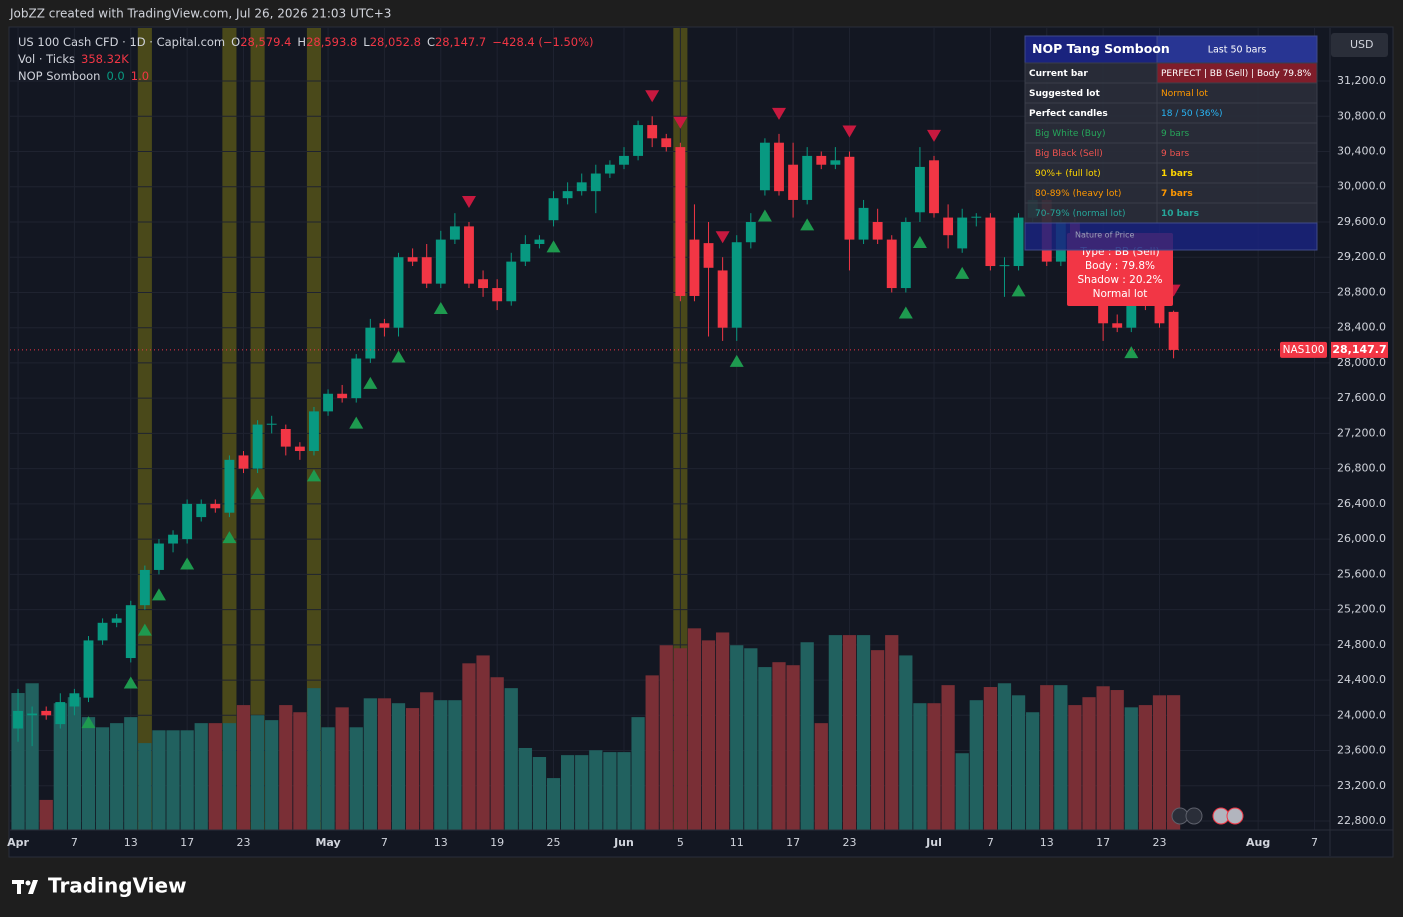  Describe the element at coordinates (18, 842) in the screenshot. I see `x-tick-label: Apr` at that location.